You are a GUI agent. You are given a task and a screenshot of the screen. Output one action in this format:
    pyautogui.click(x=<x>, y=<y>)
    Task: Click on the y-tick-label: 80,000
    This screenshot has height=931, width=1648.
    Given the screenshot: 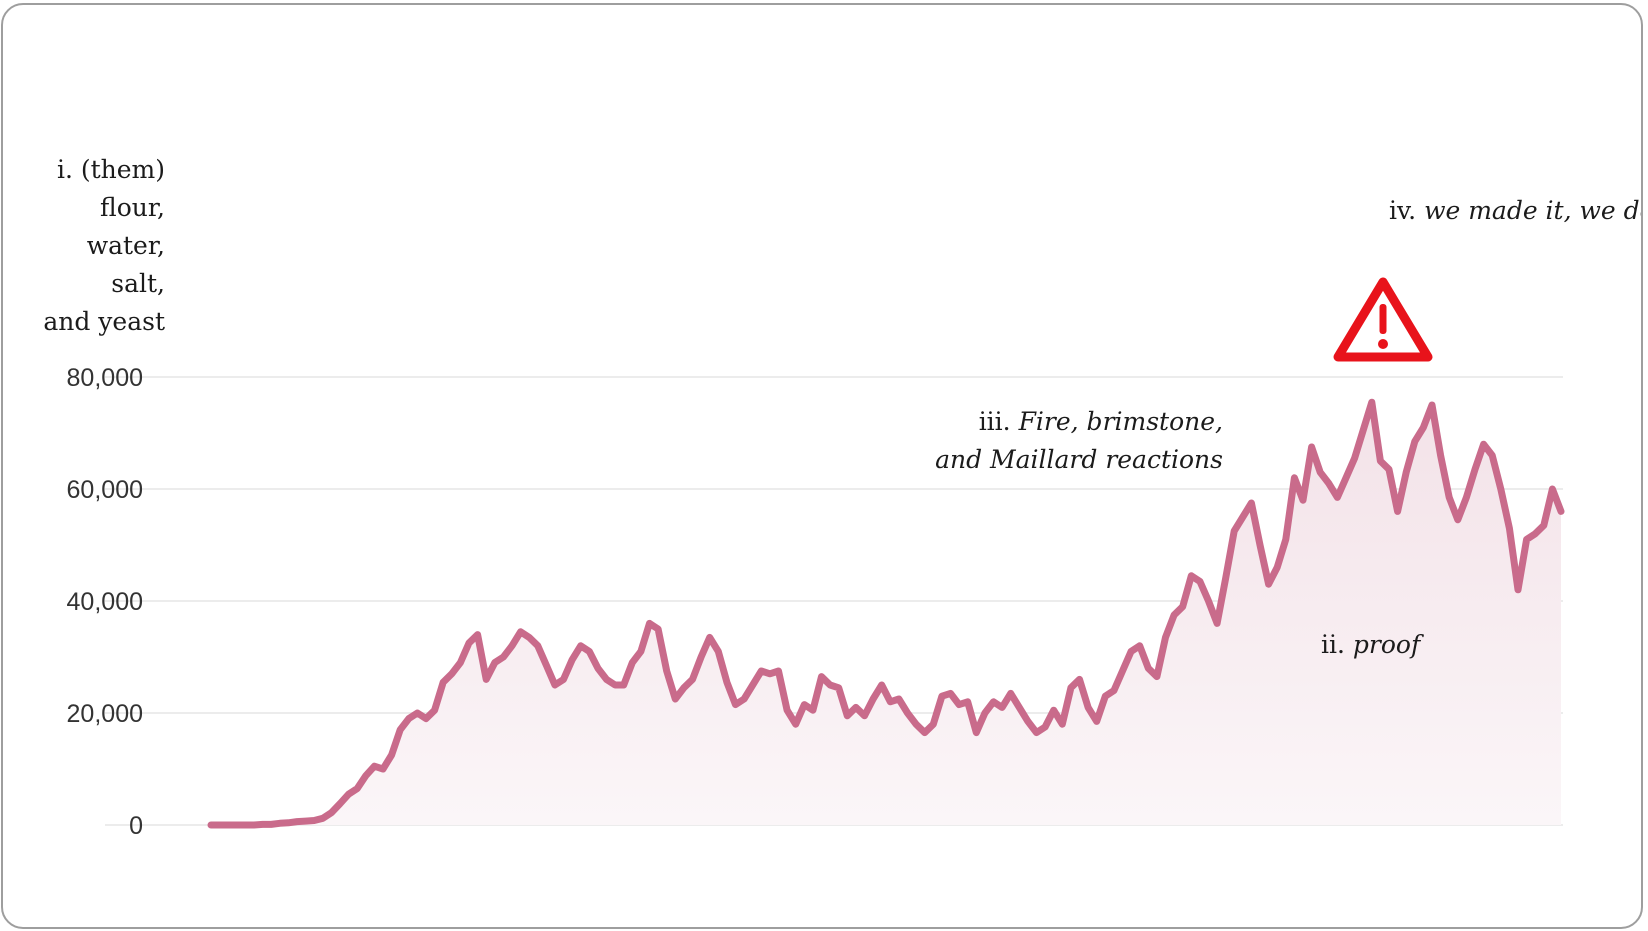 What is the action you would take?
    pyautogui.click(x=105, y=378)
    